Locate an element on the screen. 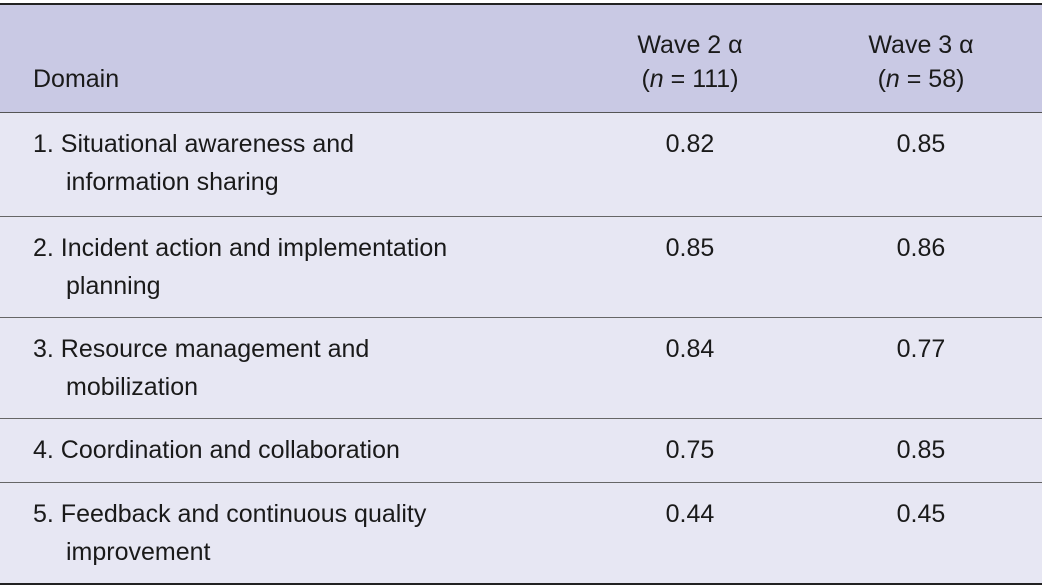  header-domain: Domain is located at coordinates (76, 78).